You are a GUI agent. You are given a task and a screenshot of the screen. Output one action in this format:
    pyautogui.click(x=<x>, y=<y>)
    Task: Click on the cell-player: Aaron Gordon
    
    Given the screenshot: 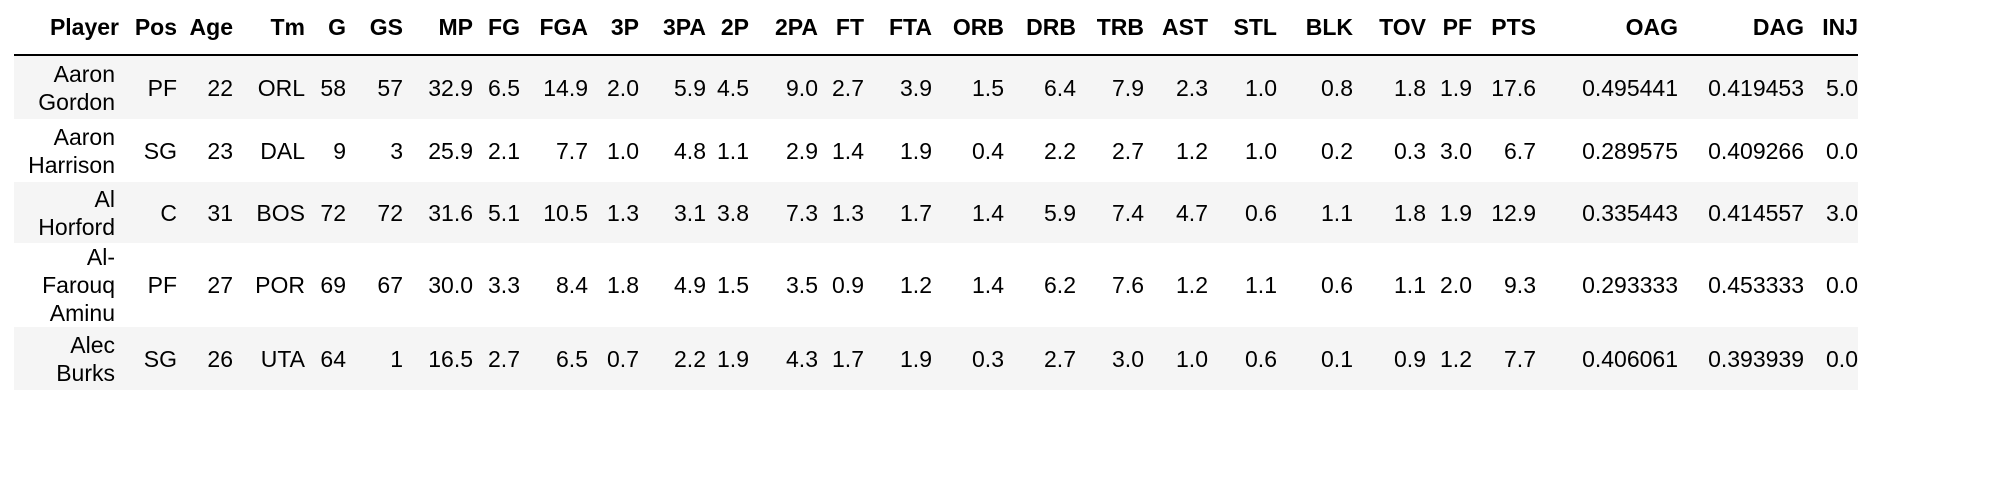 What is the action you would take?
    pyautogui.click(x=66, y=87)
    